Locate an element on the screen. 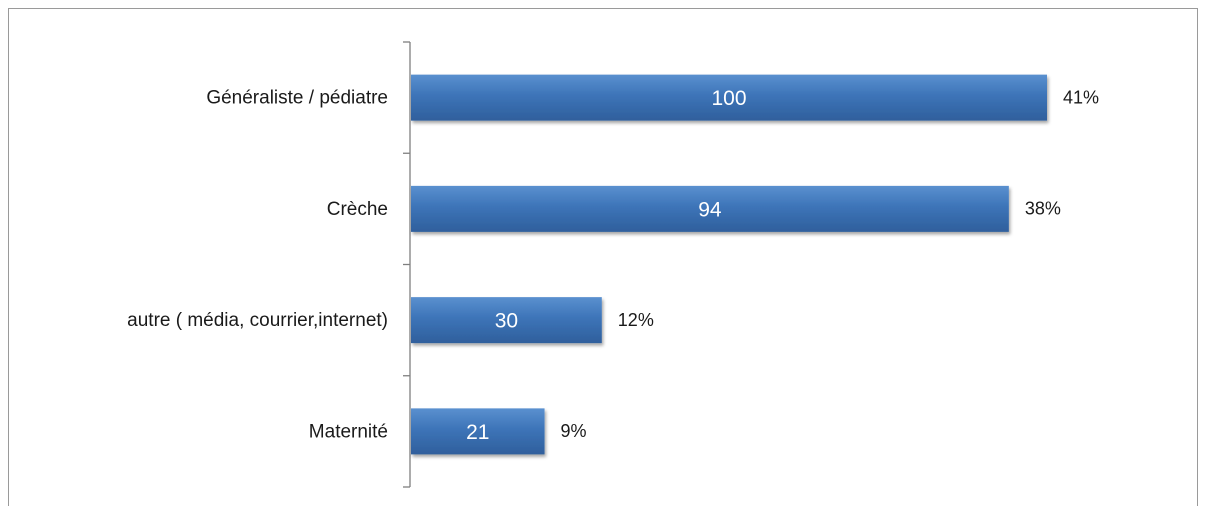 The image size is (1207, 509). category-label: Crèche is located at coordinates (357, 209).